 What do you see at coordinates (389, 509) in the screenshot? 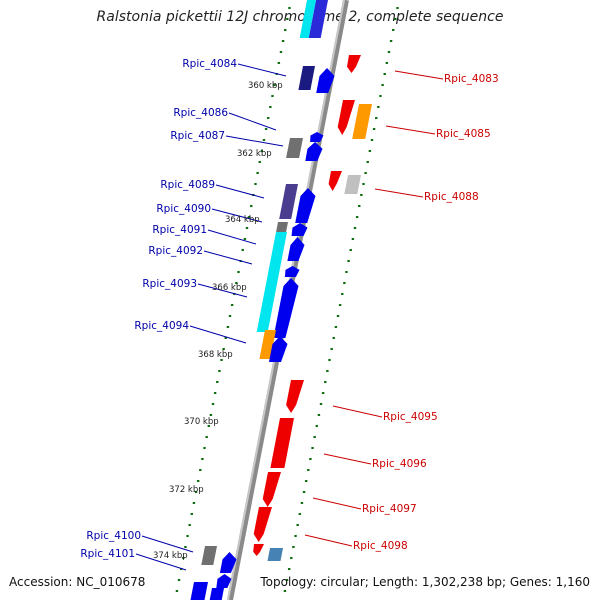
I see `reverse-gene-label: Rpic_4097` at bounding box center [389, 509].